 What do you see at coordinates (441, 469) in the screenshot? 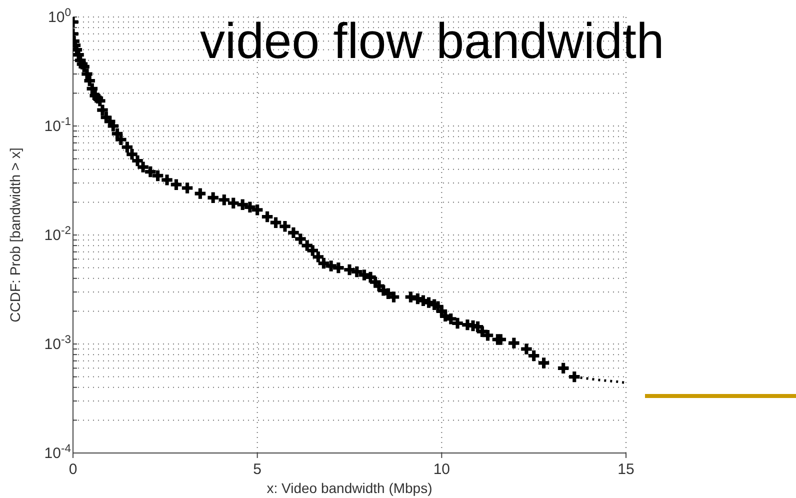
I see `x-tick-label: 10` at bounding box center [441, 469].